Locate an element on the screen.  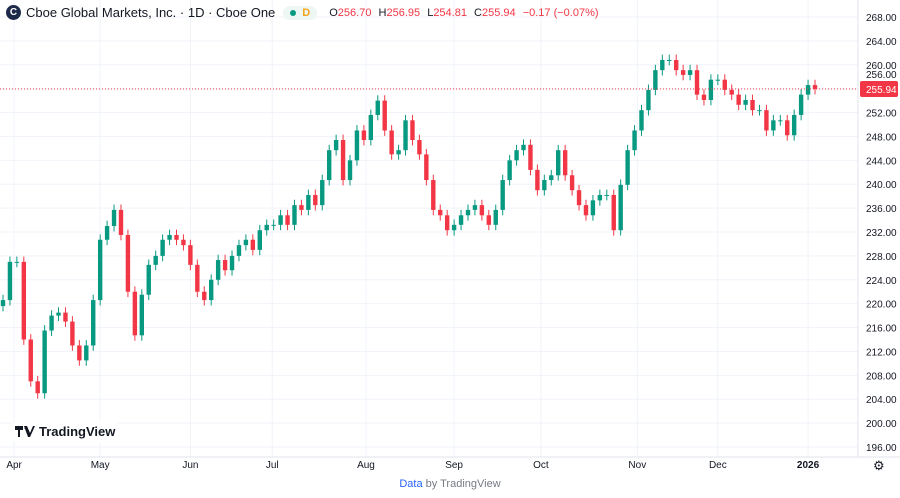
x-tick-label: Jun is located at coordinates (190, 465).